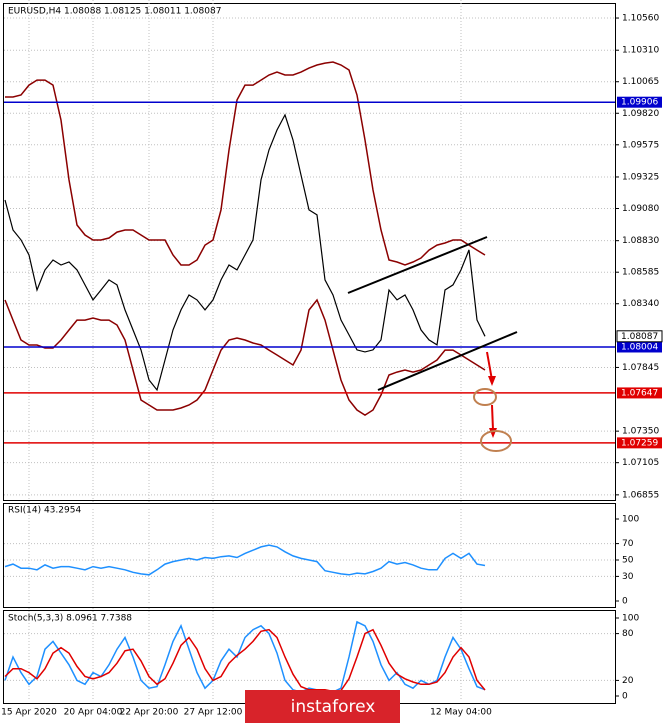  What do you see at coordinates (640, 51) in the screenshot?
I see `y-tick-label: 1.10310` at bounding box center [640, 51].